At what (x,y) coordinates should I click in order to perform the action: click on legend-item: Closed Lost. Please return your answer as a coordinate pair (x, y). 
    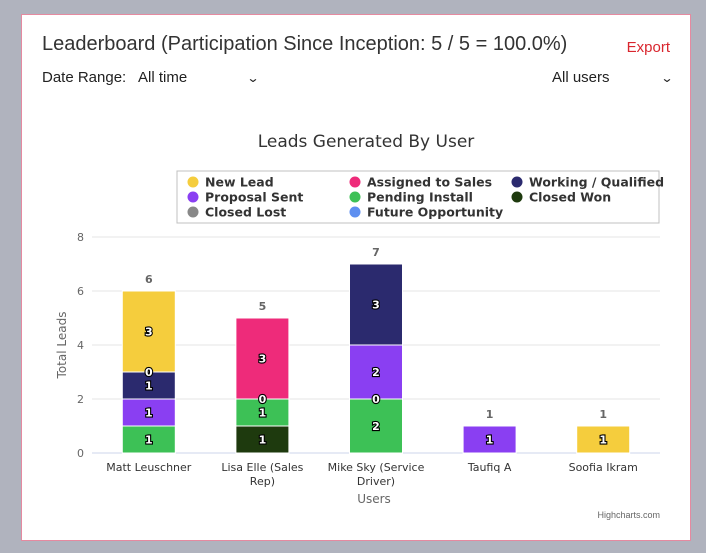
    Looking at the image, I should click on (245, 212).